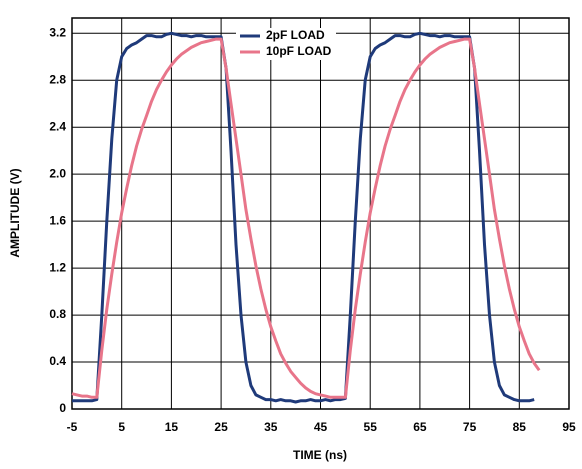 The width and height of the screenshot is (582, 469). I want to click on x-tick-label: 85, so click(520, 427).